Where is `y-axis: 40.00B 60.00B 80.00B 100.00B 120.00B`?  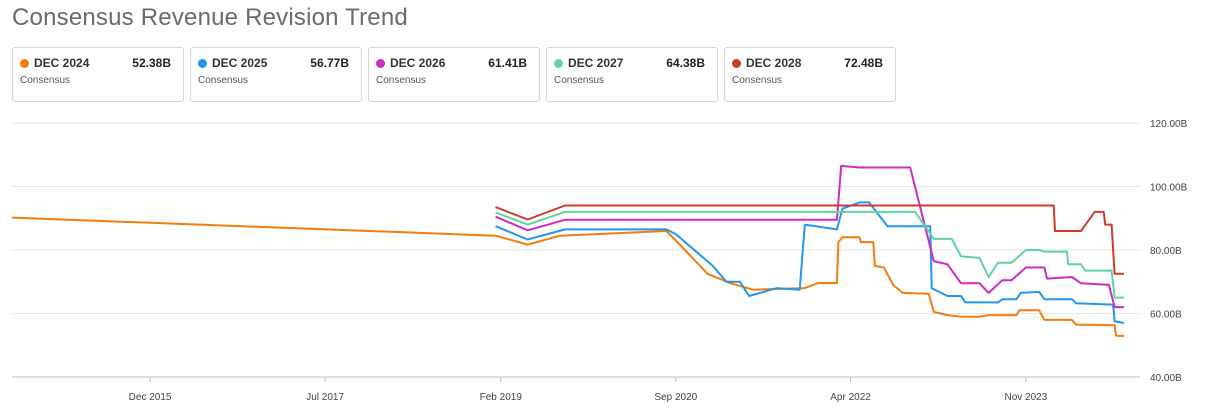 y-axis: 40.00B 60.00B 80.00B 100.00B 120.00B is located at coordinates (1169, 251).